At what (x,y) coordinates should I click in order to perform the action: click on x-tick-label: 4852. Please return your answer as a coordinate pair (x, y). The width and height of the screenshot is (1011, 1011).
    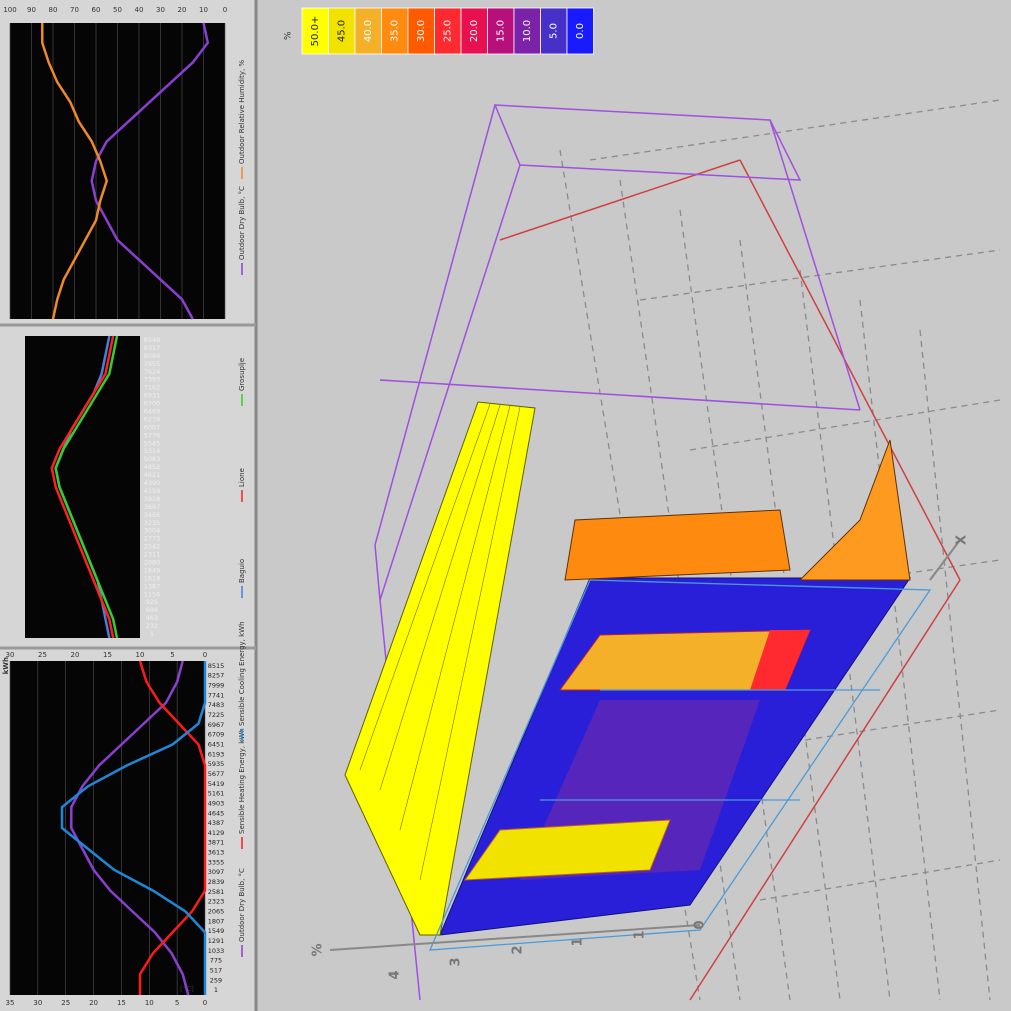
    Looking at the image, I should click on (152, 467).